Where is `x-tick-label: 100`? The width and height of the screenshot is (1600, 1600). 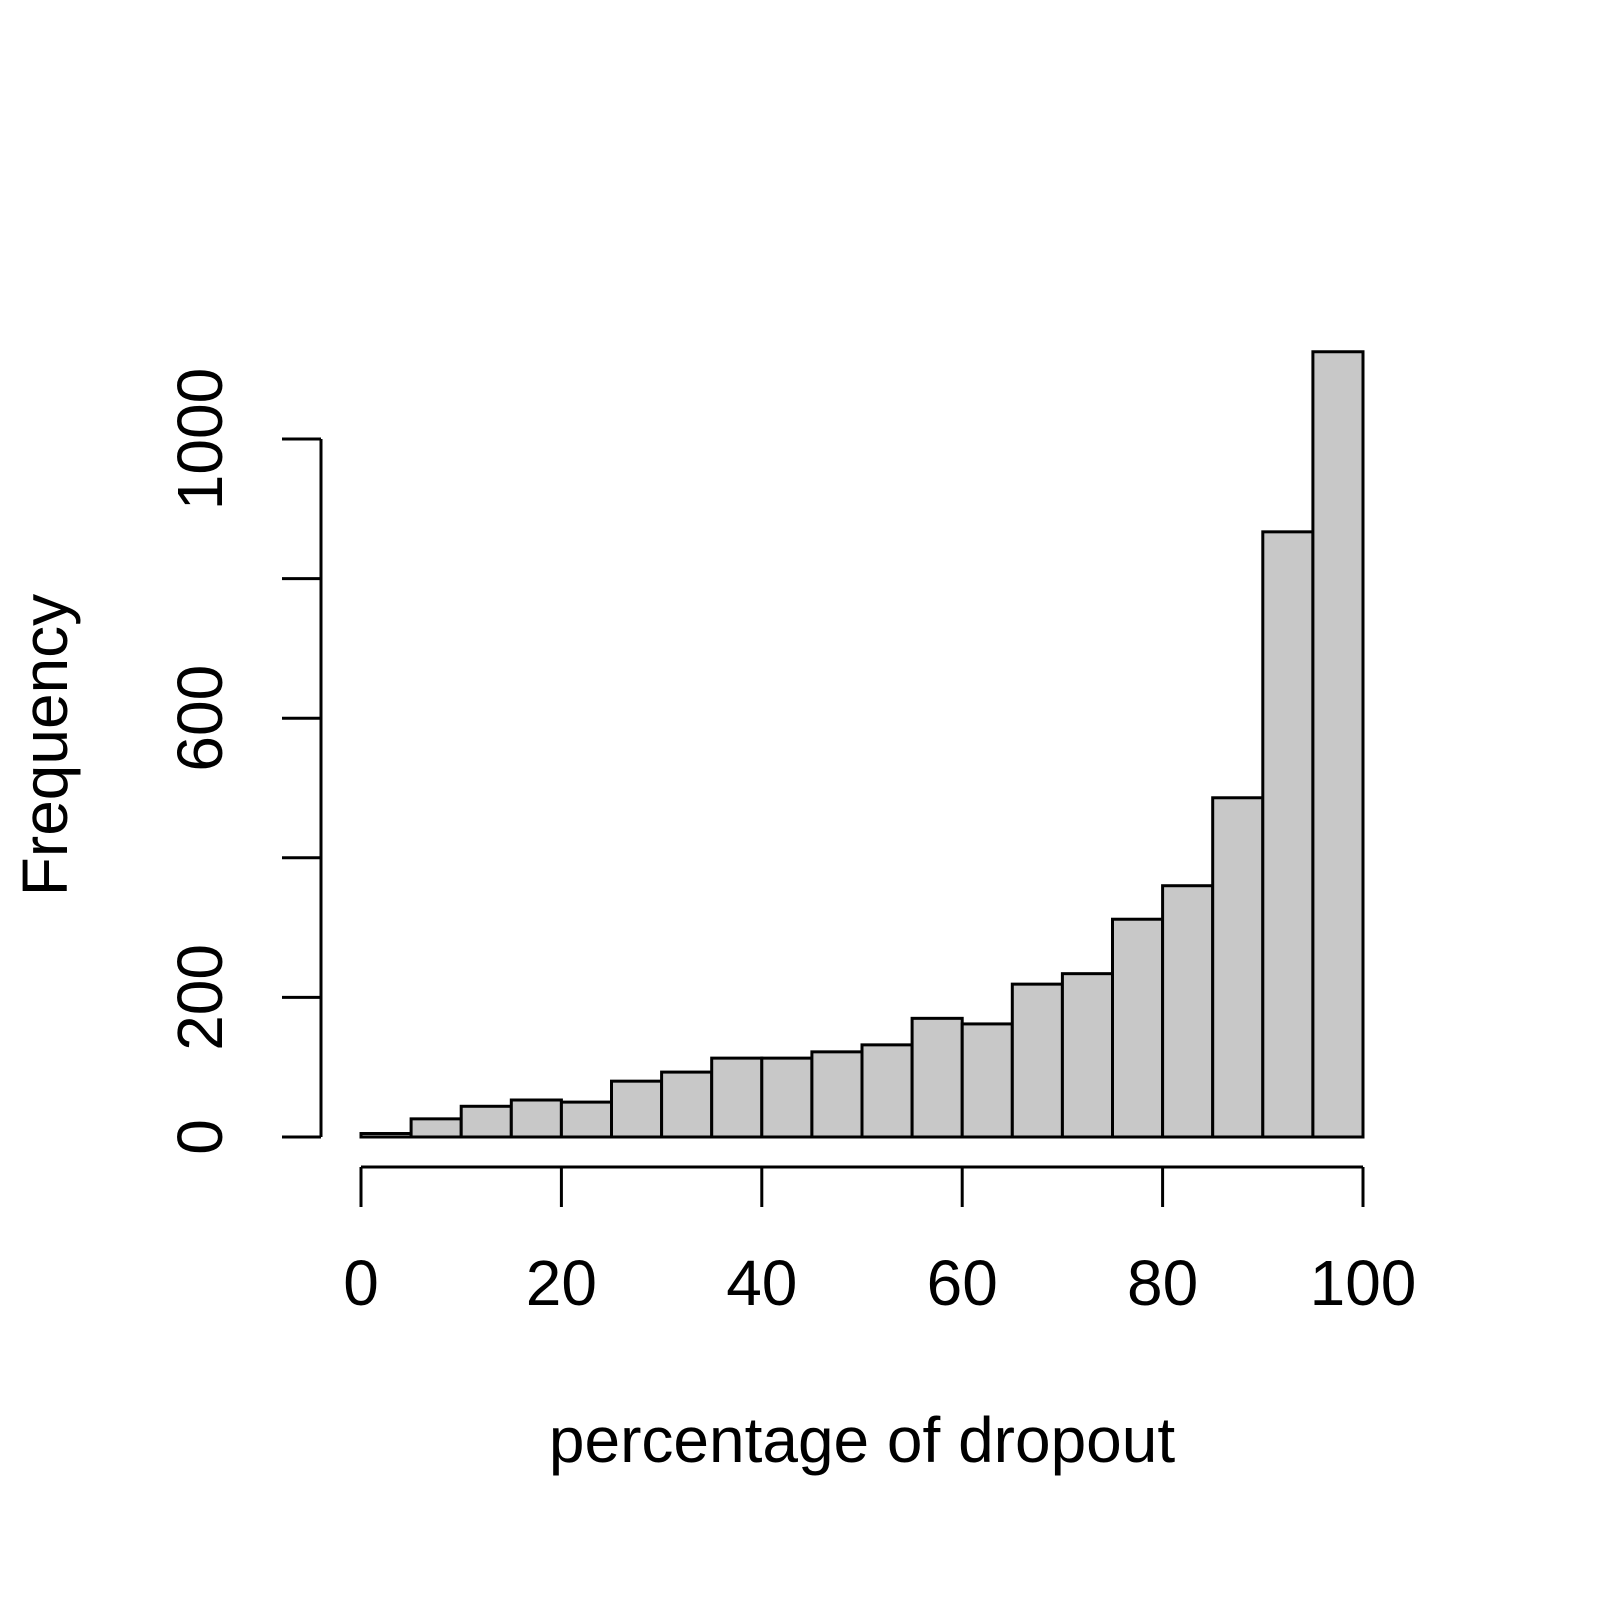
x-tick-label: 100 is located at coordinates (1363, 1283).